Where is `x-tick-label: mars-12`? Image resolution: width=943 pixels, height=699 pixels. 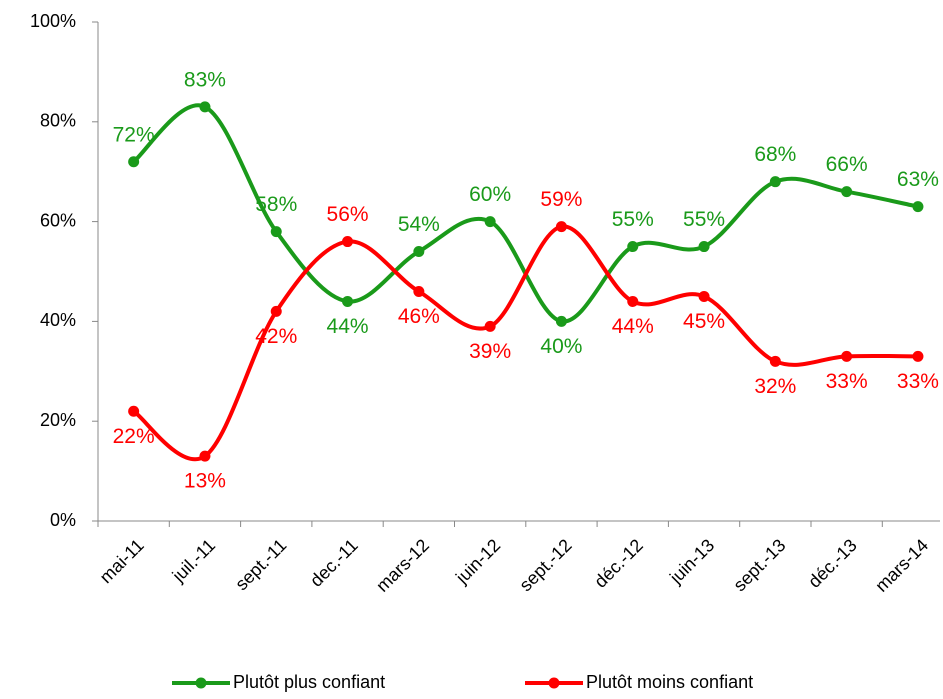 x-tick-label: mars-12 is located at coordinates (402, 565).